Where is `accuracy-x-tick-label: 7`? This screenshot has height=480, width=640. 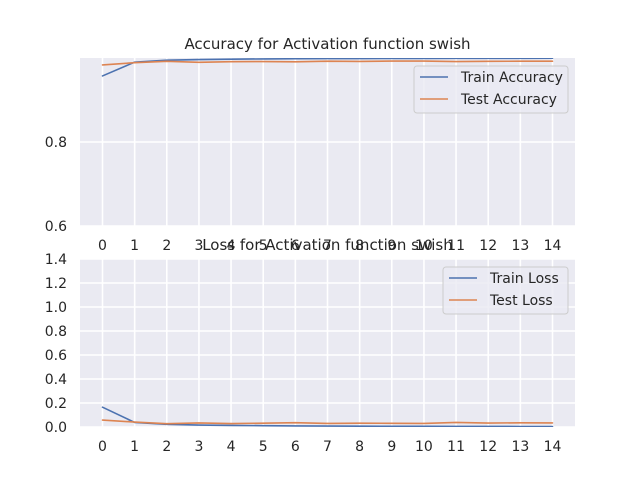
accuracy-x-tick-label: 7 is located at coordinates (327, 246).